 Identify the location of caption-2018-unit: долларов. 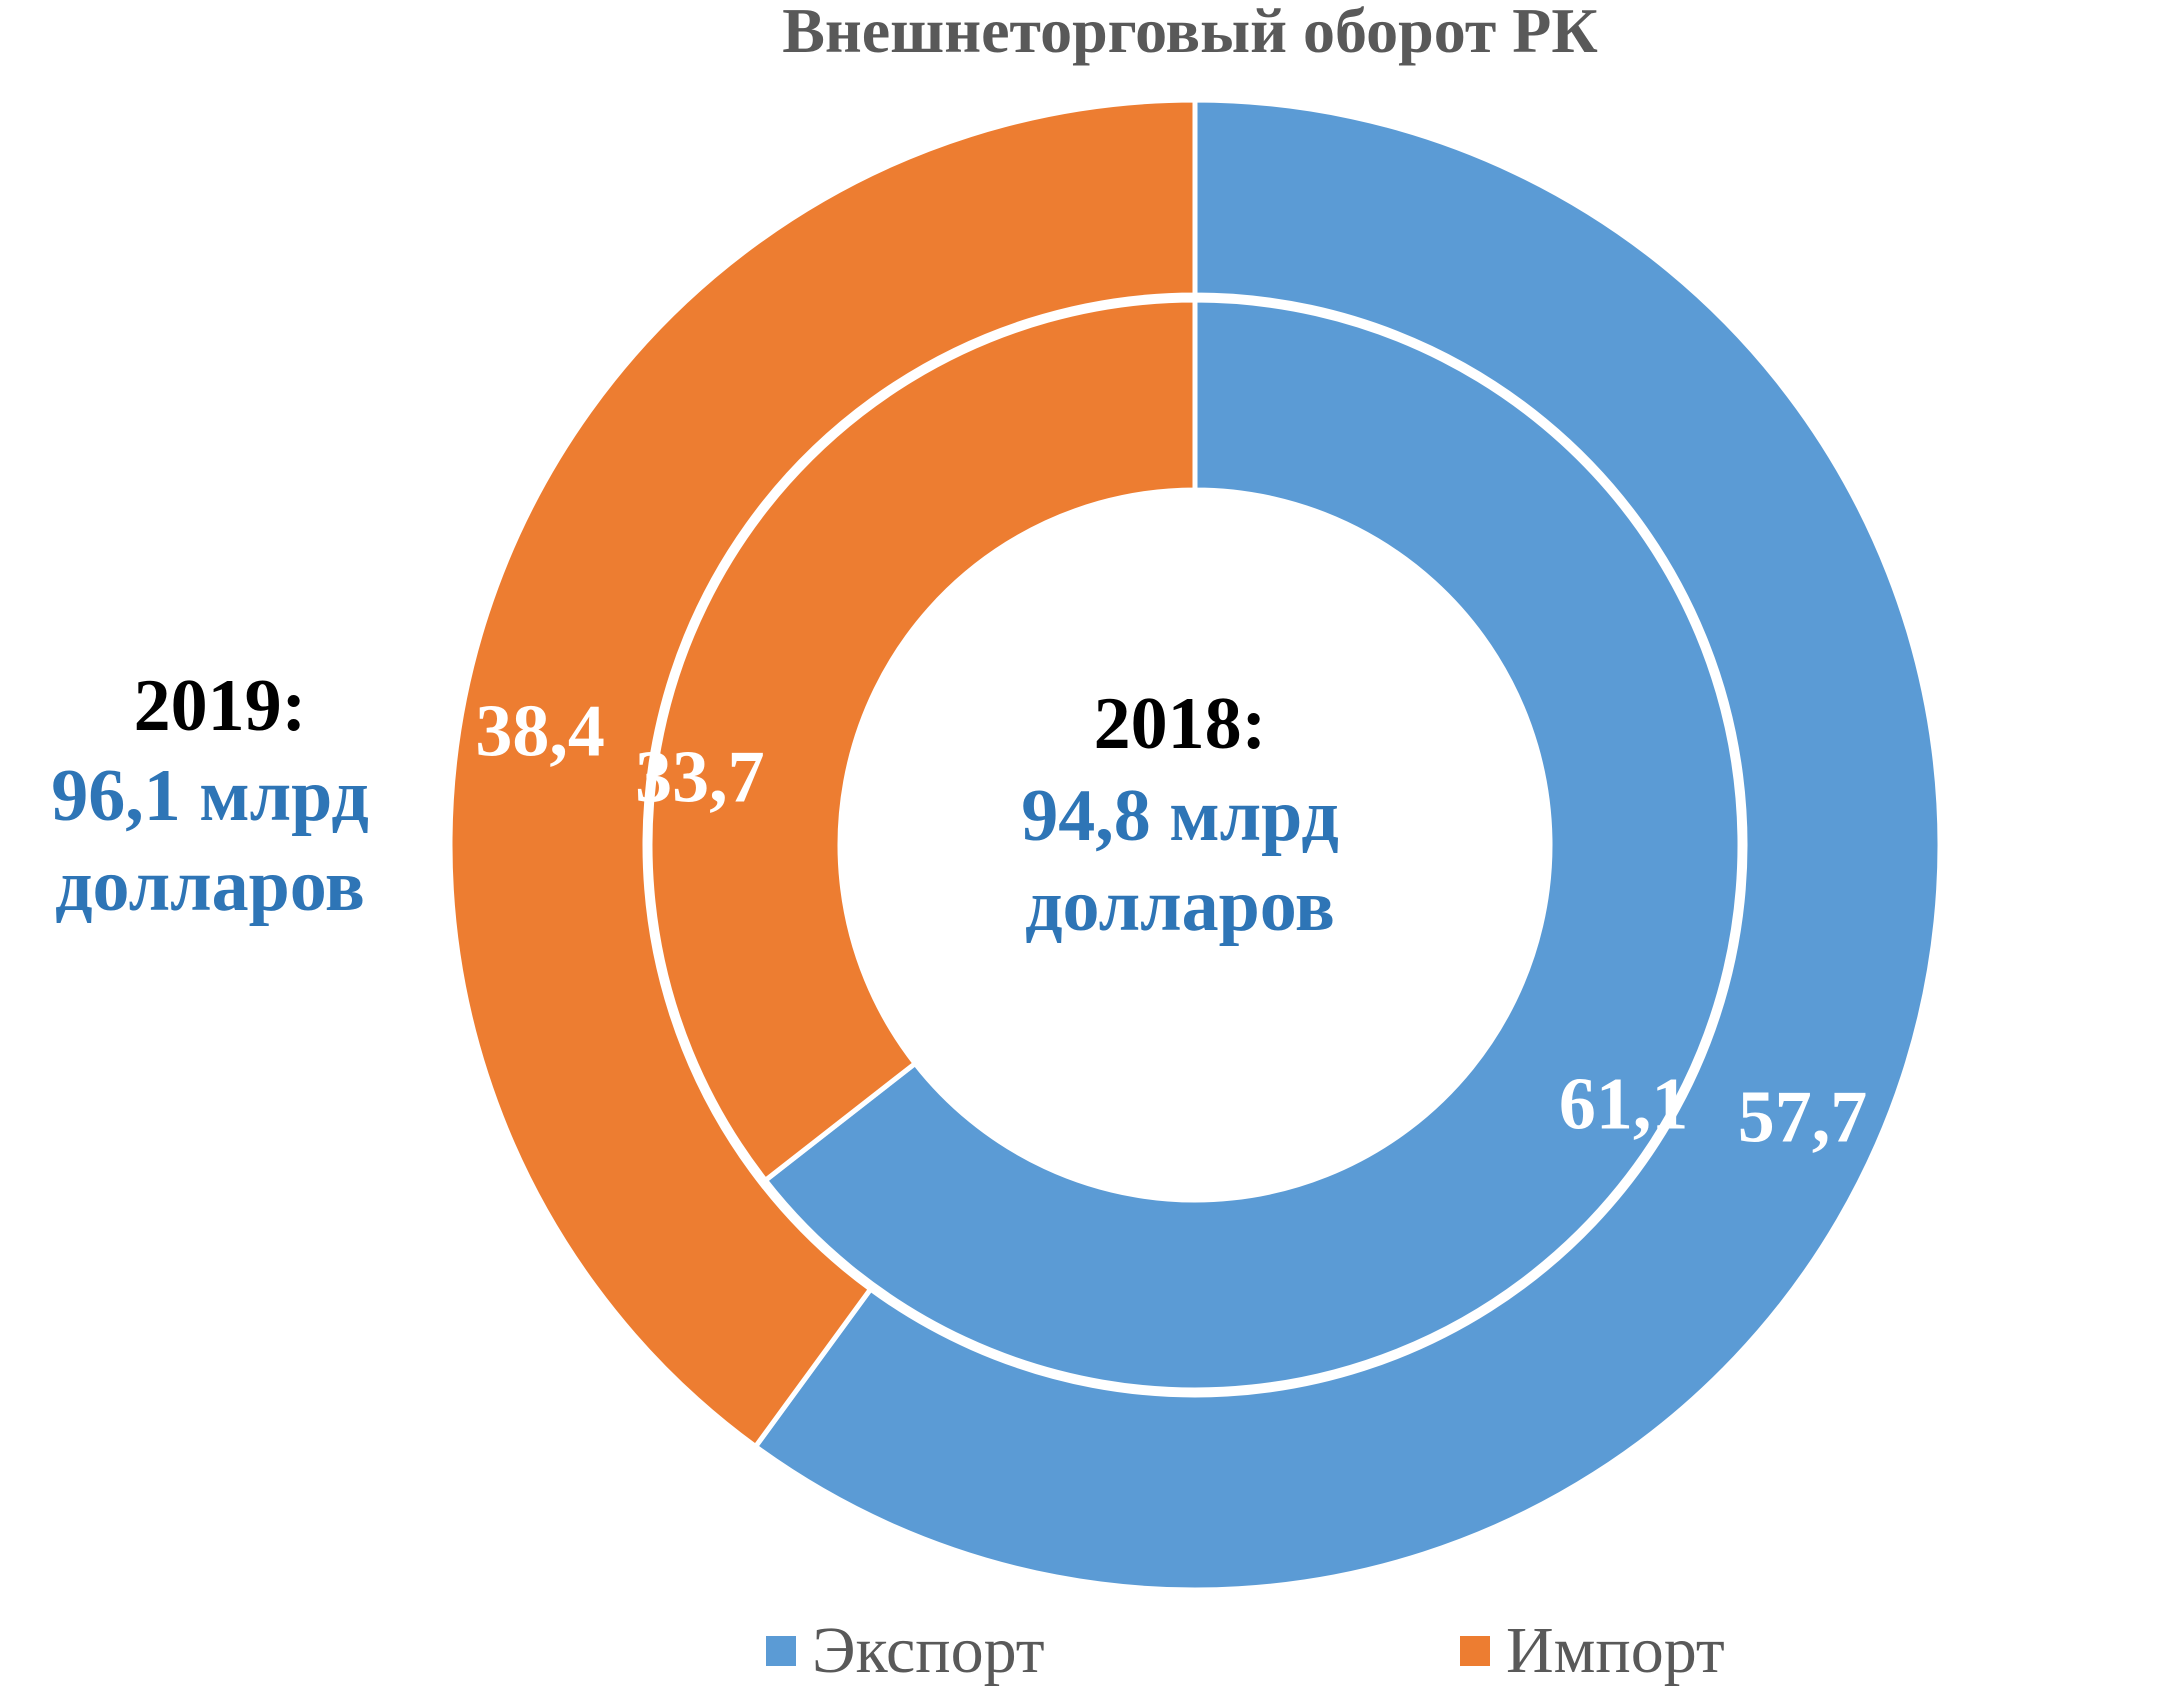
(1180, 906).